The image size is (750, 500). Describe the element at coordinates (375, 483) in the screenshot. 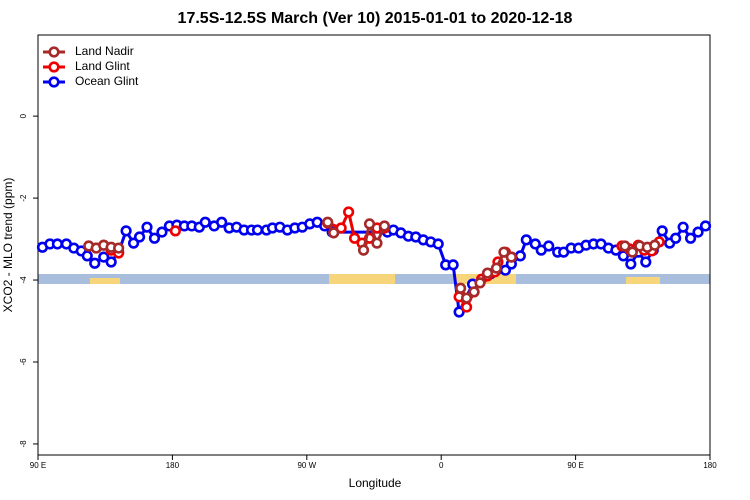

I see `x-axis-label: Longitude` at that location.